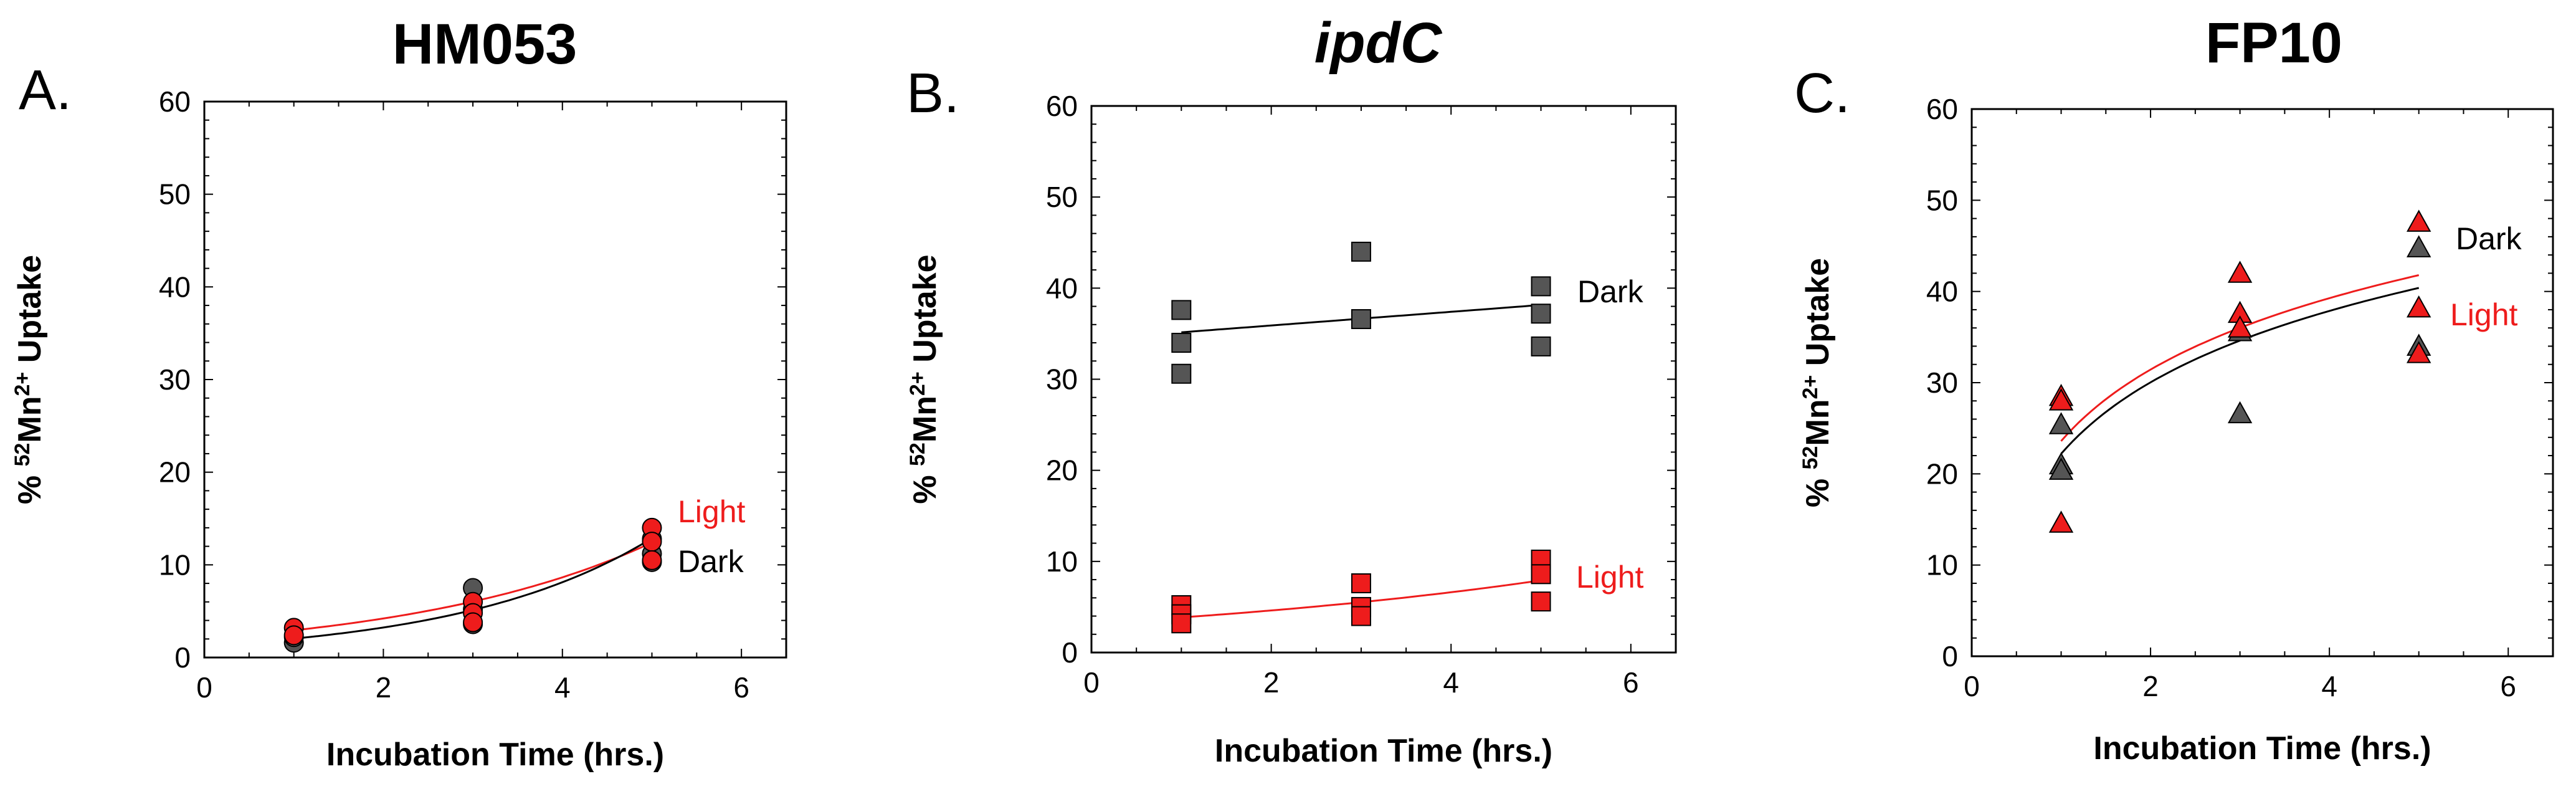  Describe the element at coordinates (2273, 43) in the screenshot. I see `chart-title: FP10` at that location.